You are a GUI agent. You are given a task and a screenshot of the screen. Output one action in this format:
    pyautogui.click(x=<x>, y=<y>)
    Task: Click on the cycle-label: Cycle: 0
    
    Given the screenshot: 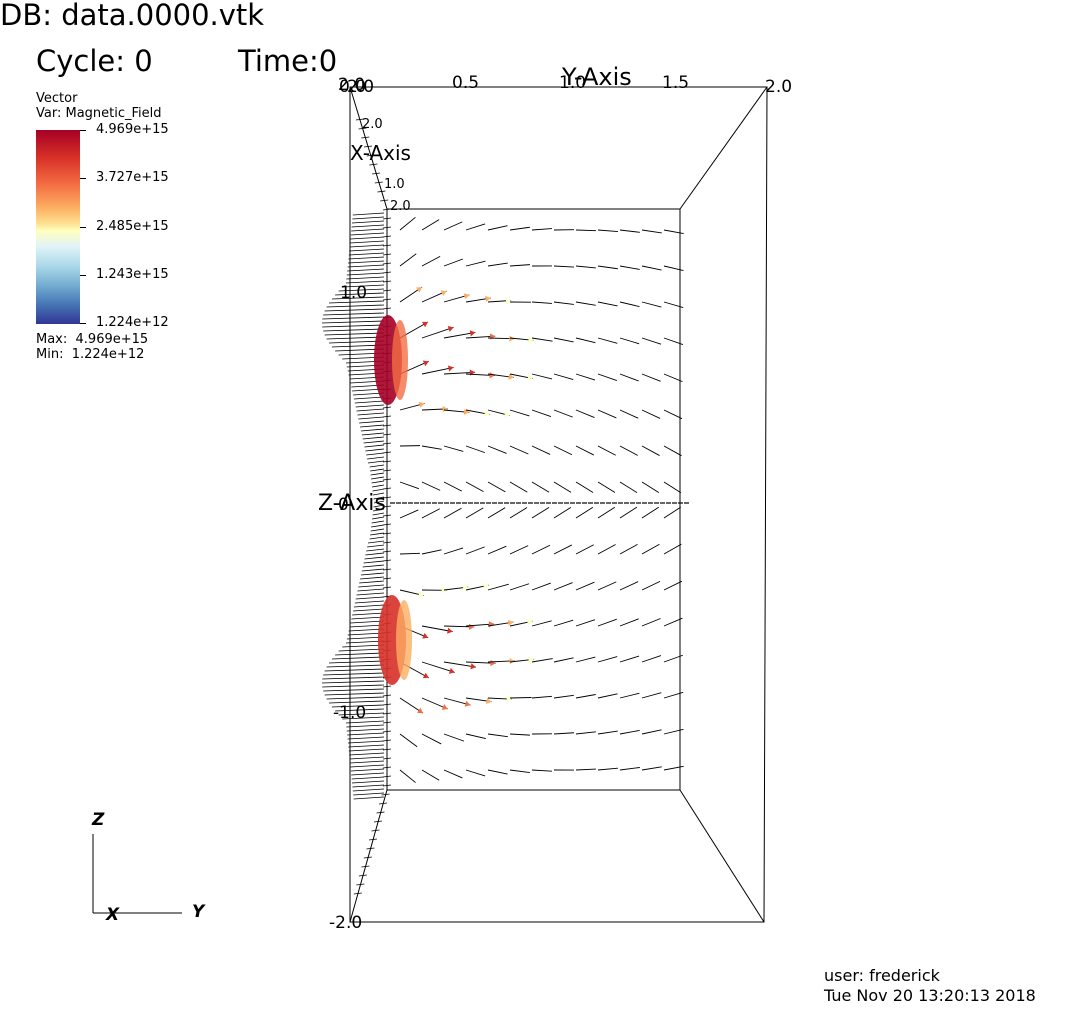 What is the action you would take?
    pyautogui.click(x=94, y=61)
    